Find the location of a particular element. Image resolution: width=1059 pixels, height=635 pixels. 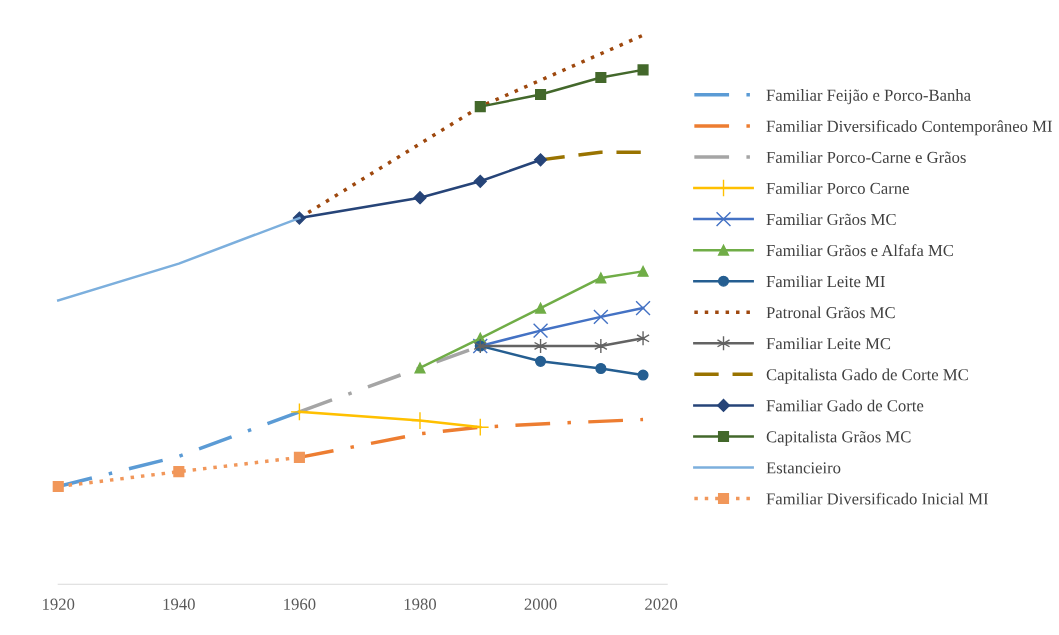

legend-label: Patronal Grãos MC is located at coordinates (830, 312).